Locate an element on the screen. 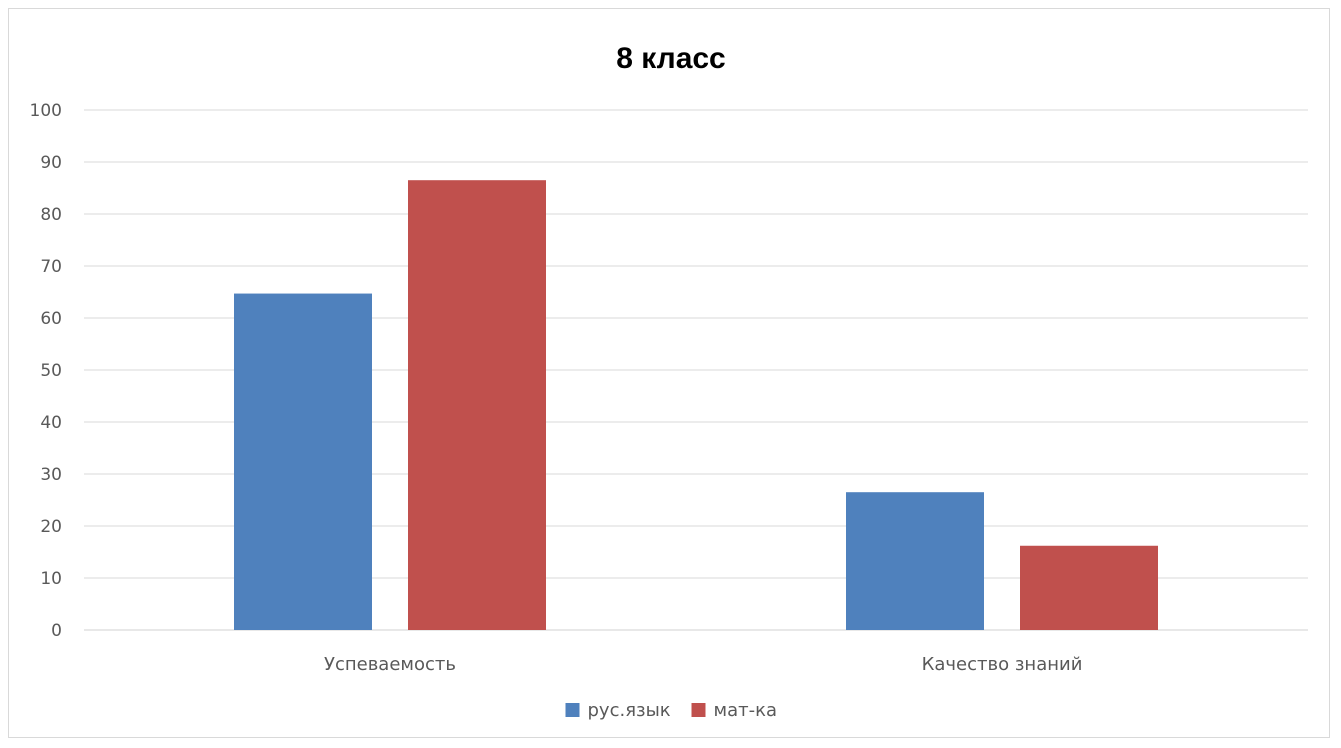  y-tick-label: 60 is located at coordinates (51, 319).